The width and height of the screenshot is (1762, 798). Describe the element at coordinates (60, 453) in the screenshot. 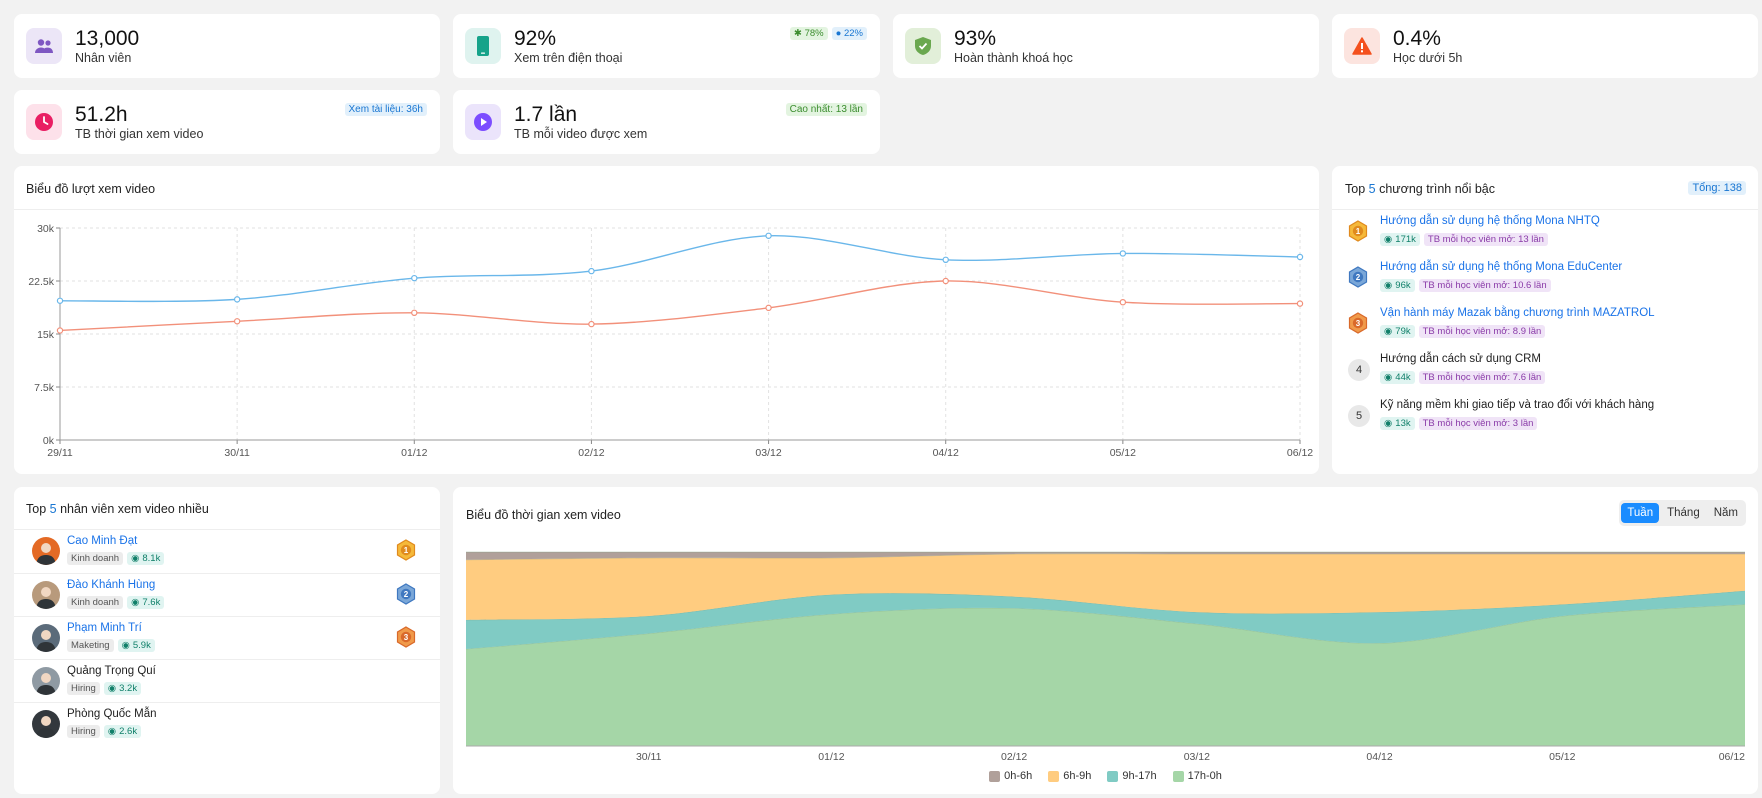

I see `x-tick-label: 29/11` at that location.